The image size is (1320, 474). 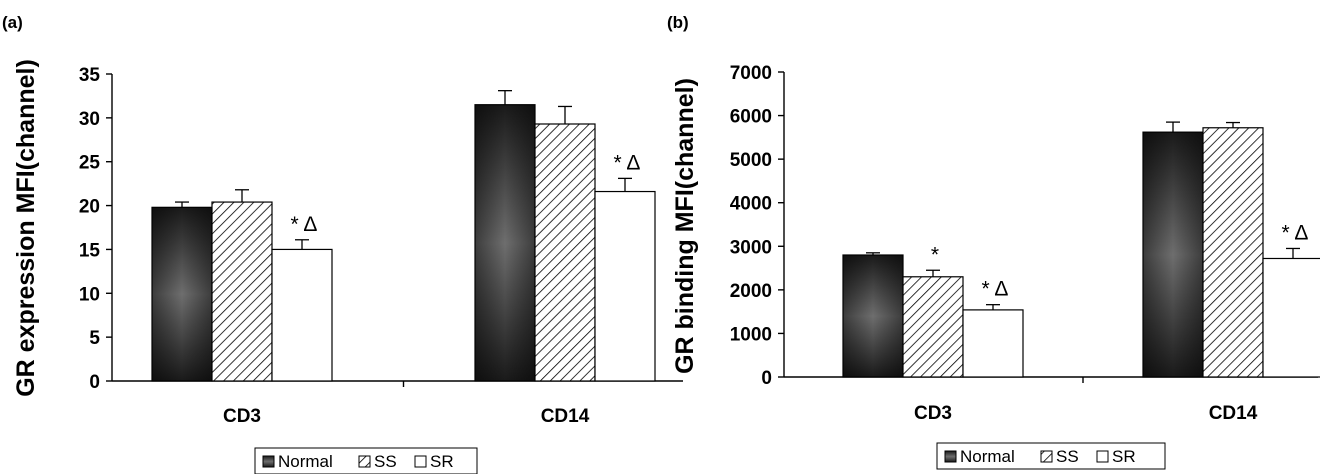 I want to click on y-tick-label: 35, so click(x=90, y=75).